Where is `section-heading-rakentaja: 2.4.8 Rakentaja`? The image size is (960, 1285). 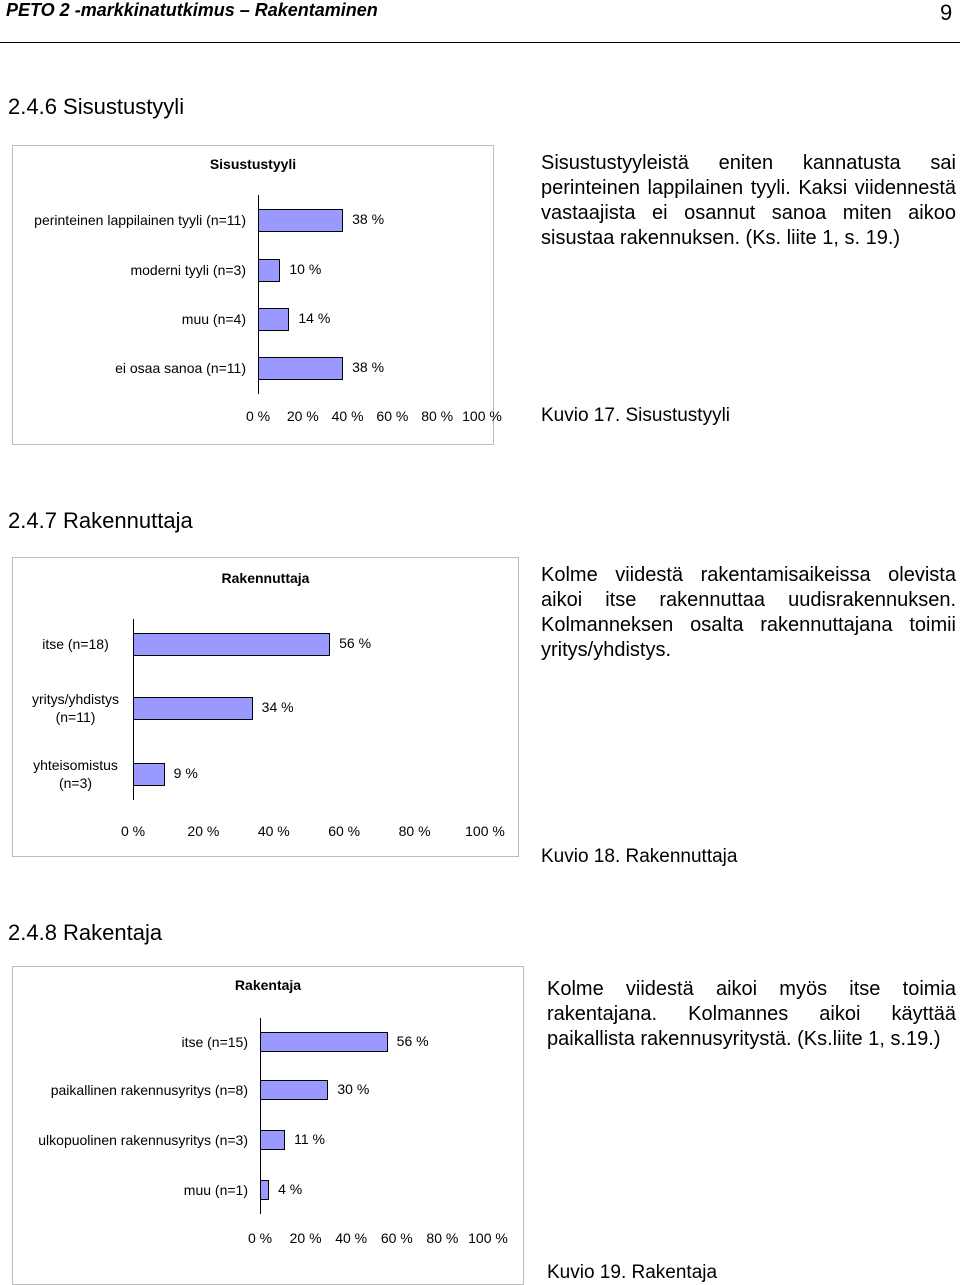 section-heading-rakentaja: 2.4.8 Rakentaja is located at coordinates (85, 932).